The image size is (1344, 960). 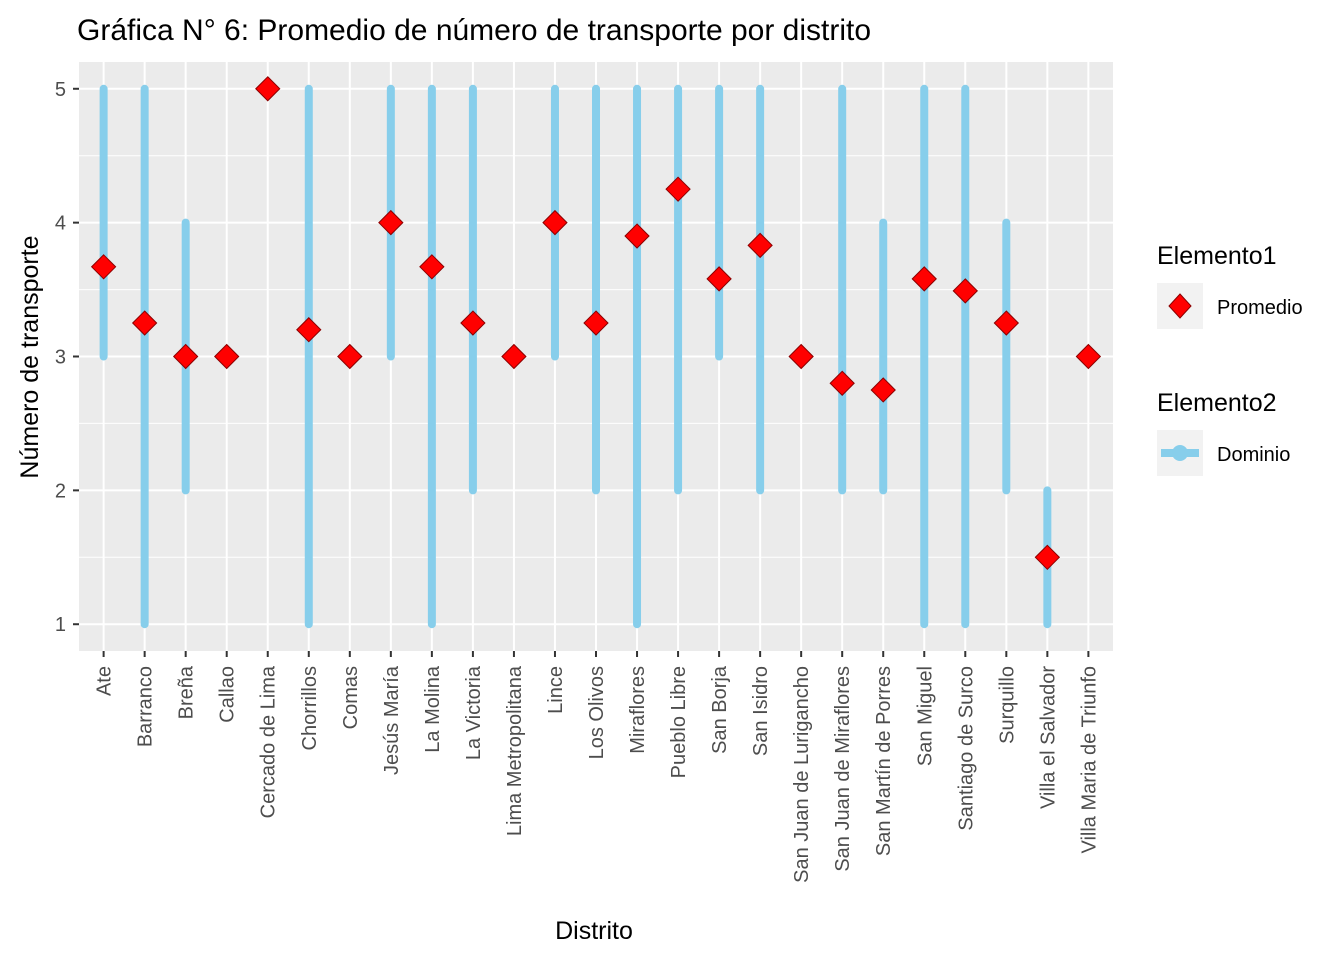 I want to click on x-tick-label: Santiago de Surco, so click(x=966, y=748).